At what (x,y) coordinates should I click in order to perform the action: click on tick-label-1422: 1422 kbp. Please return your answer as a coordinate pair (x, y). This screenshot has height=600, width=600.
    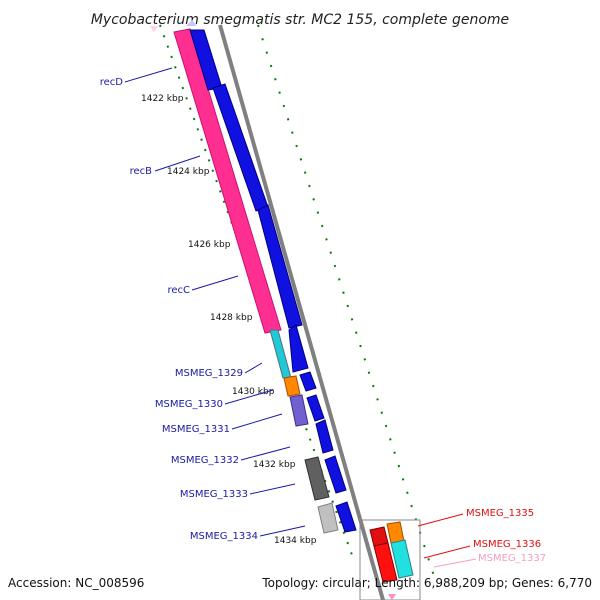
    Looking at the image, I should click on (162, 99).